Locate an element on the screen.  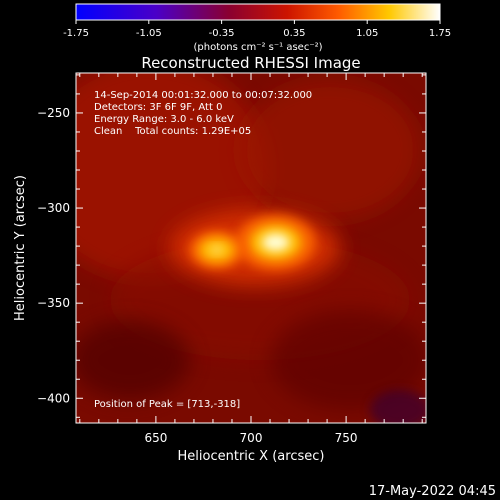
colorbar-tick-label: 1.75 is located at coordinates (440, 33).